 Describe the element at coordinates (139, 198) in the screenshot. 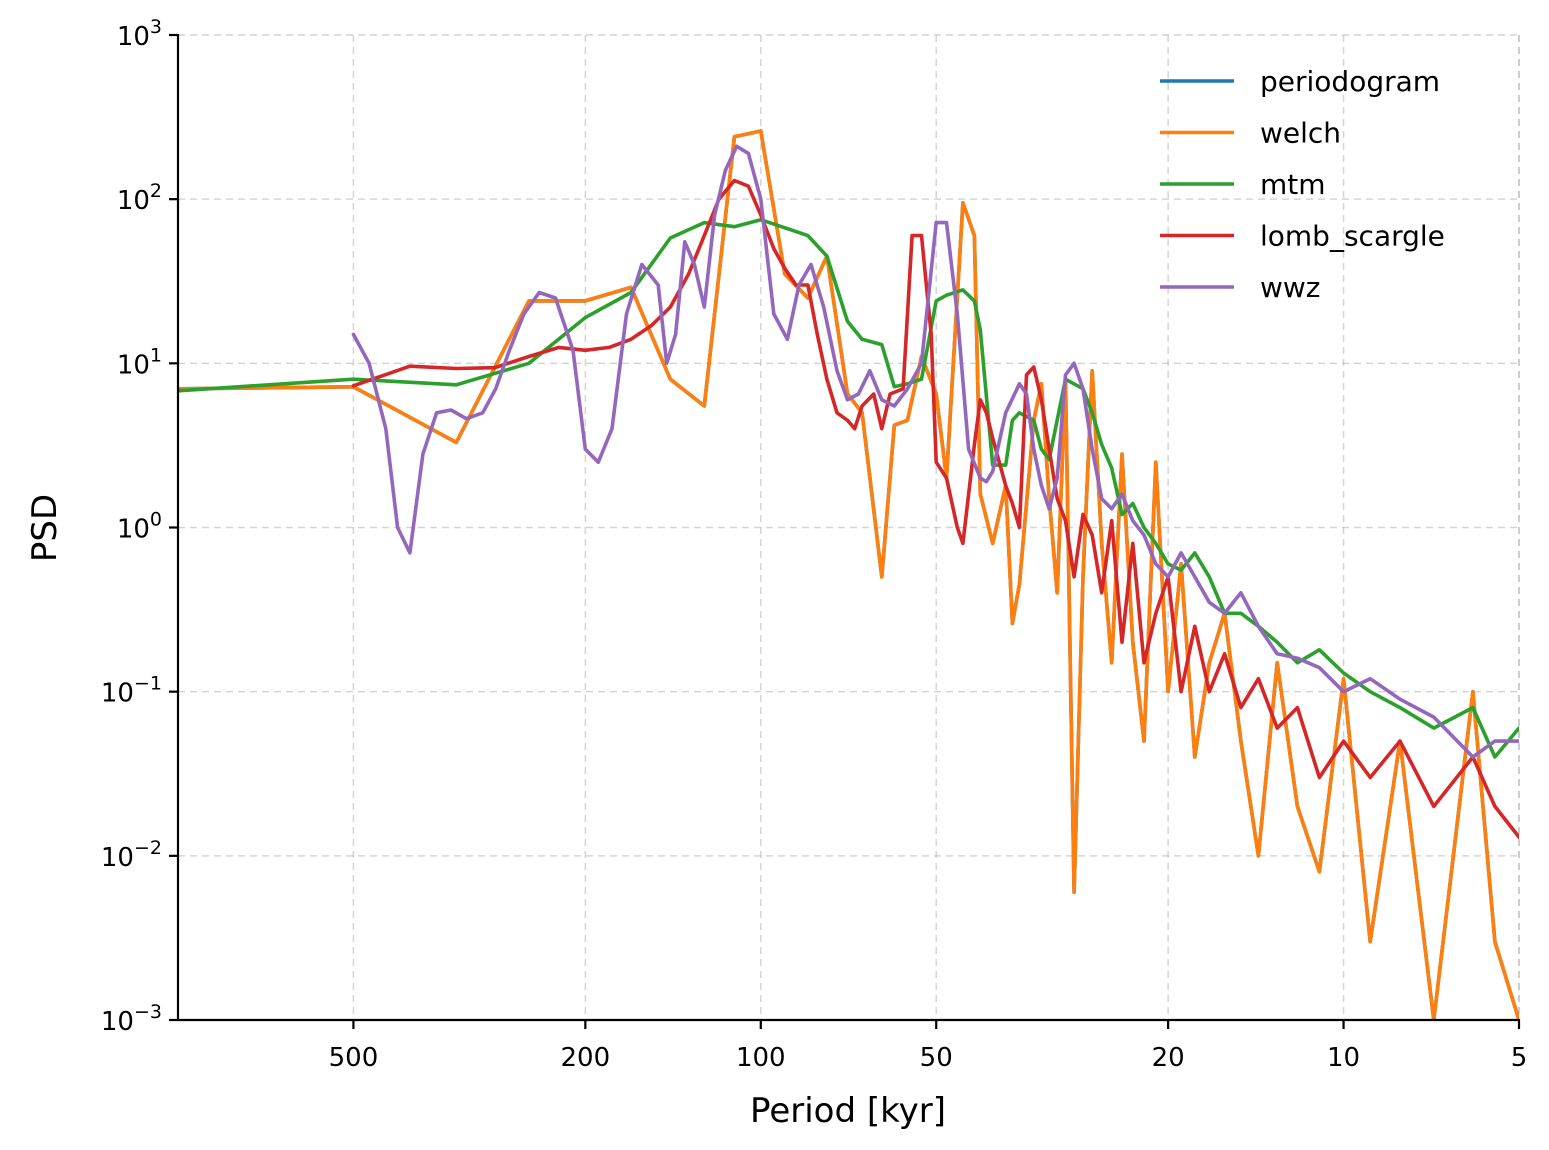

I see `y-tick-label: 10²` at that location.